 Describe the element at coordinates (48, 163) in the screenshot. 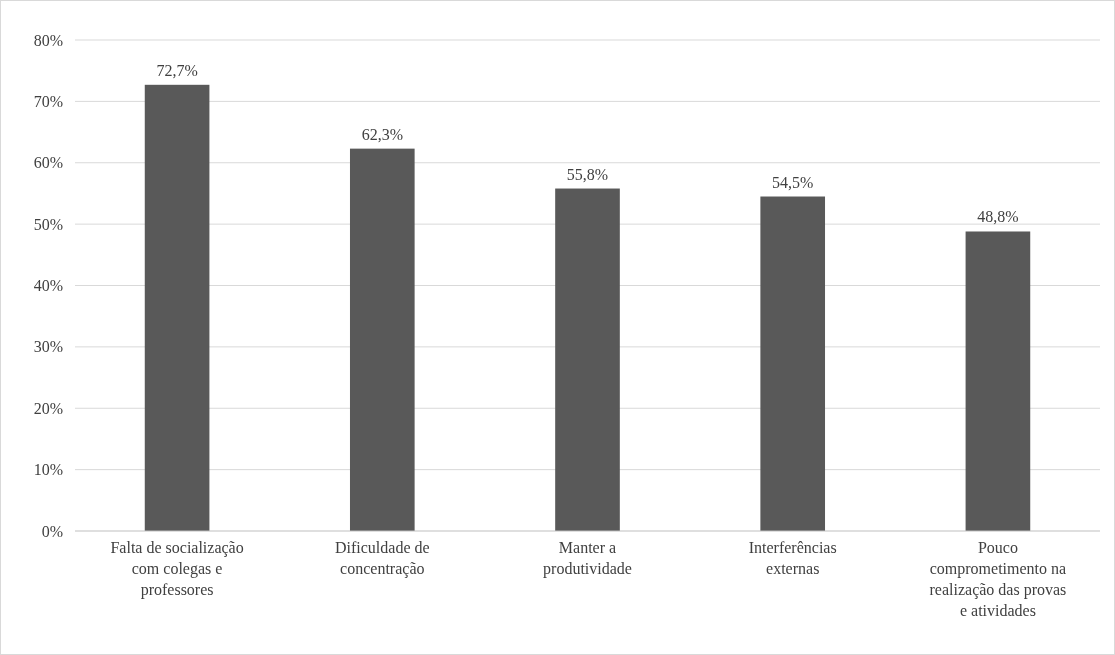

I see `y-tick-label: 60%` at that location.